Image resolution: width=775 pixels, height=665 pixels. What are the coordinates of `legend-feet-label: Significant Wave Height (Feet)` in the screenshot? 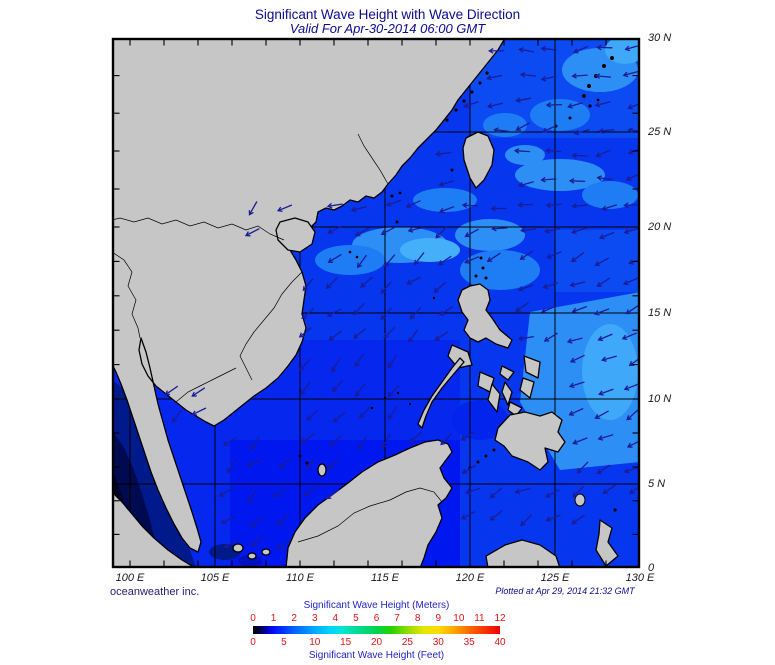 It's located at (376, 655).